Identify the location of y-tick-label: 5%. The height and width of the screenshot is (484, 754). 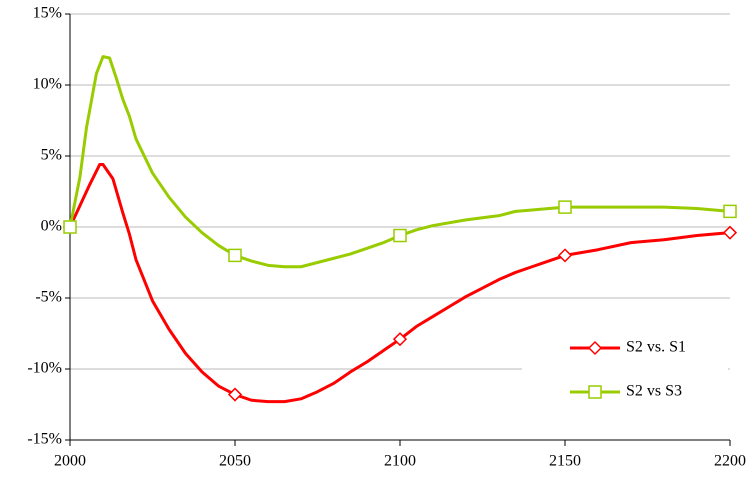
(51, 155).